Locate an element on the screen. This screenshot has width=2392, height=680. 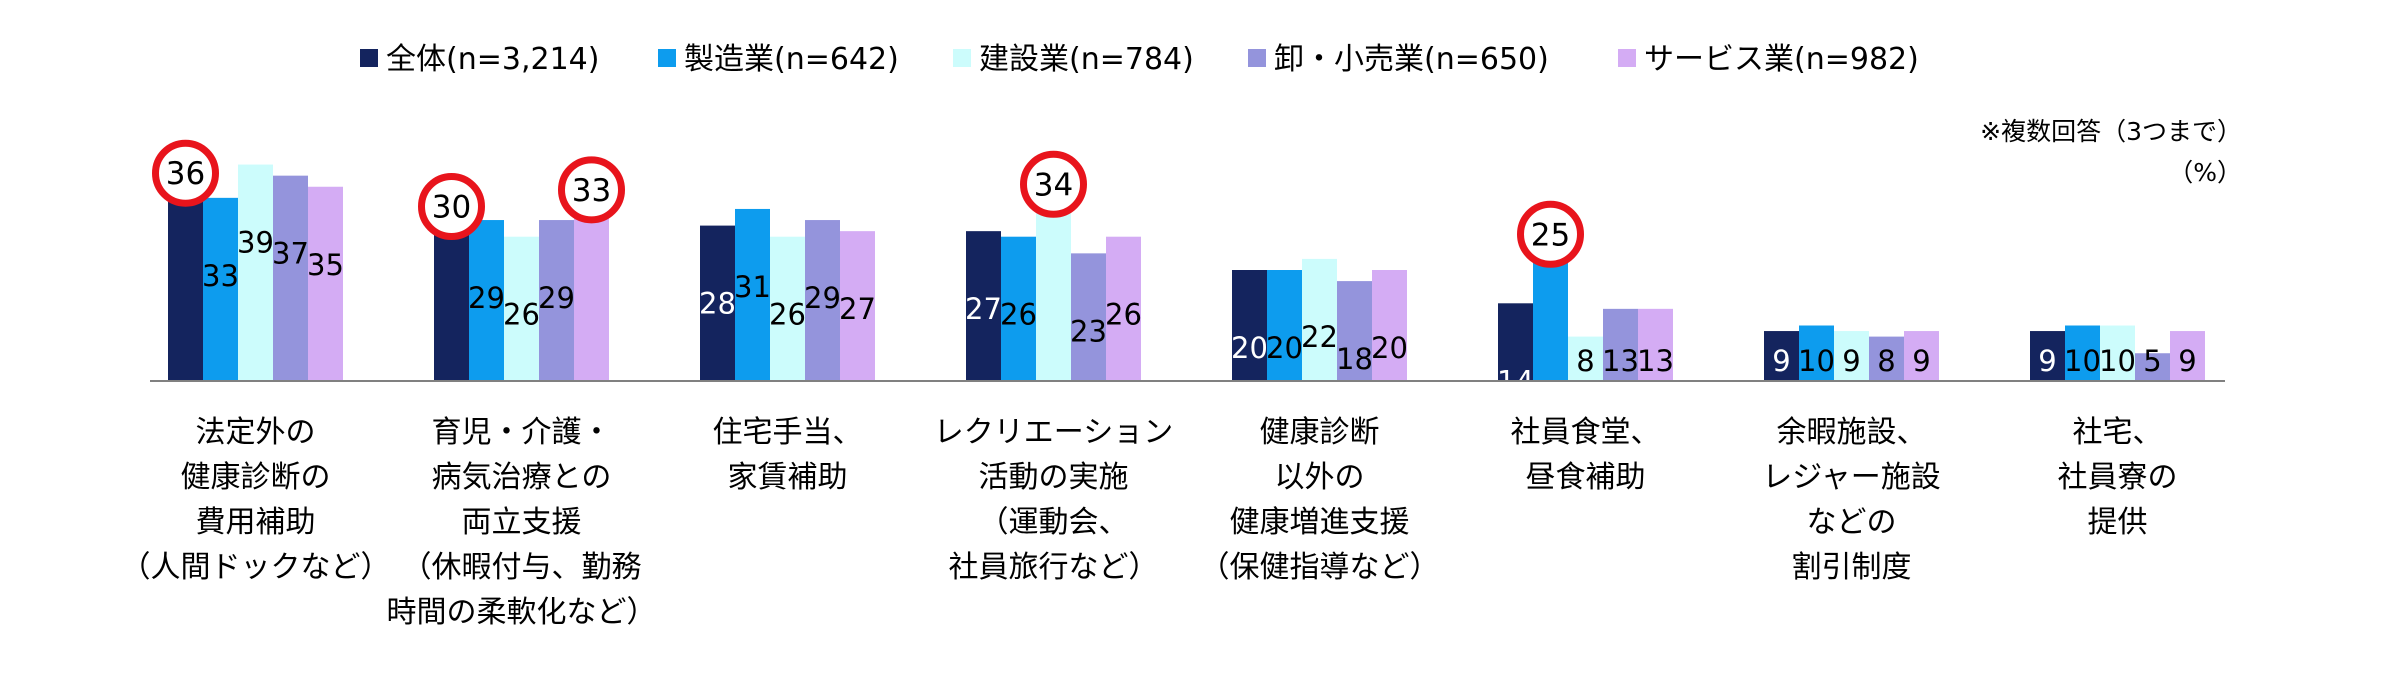
bar-value-label: 37 is located at coordinates (290, 254).